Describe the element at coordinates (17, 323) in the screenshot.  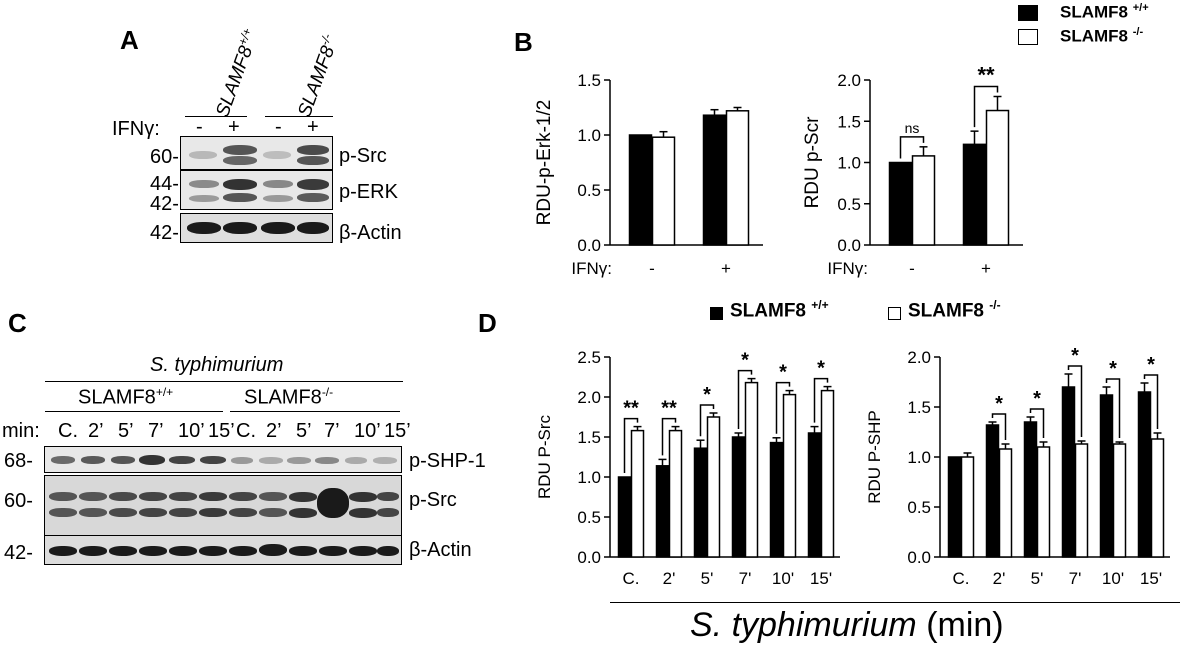
I see `panel-c-label: C` at that location.